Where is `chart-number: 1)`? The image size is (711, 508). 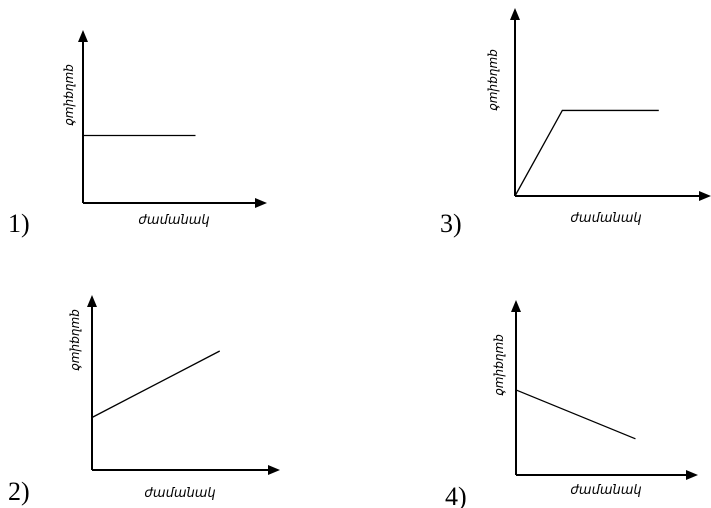
chart-number: 1) is located at coordinates (19, 223).